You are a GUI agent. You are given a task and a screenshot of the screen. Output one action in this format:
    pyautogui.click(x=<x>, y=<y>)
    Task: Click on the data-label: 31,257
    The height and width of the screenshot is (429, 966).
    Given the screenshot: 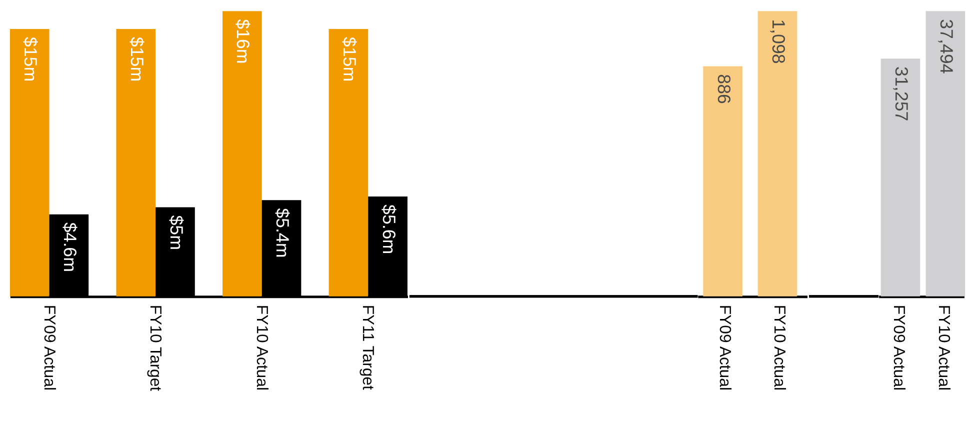 What is the action you would take?
    pyautogui.click(x=901, y=94)
    